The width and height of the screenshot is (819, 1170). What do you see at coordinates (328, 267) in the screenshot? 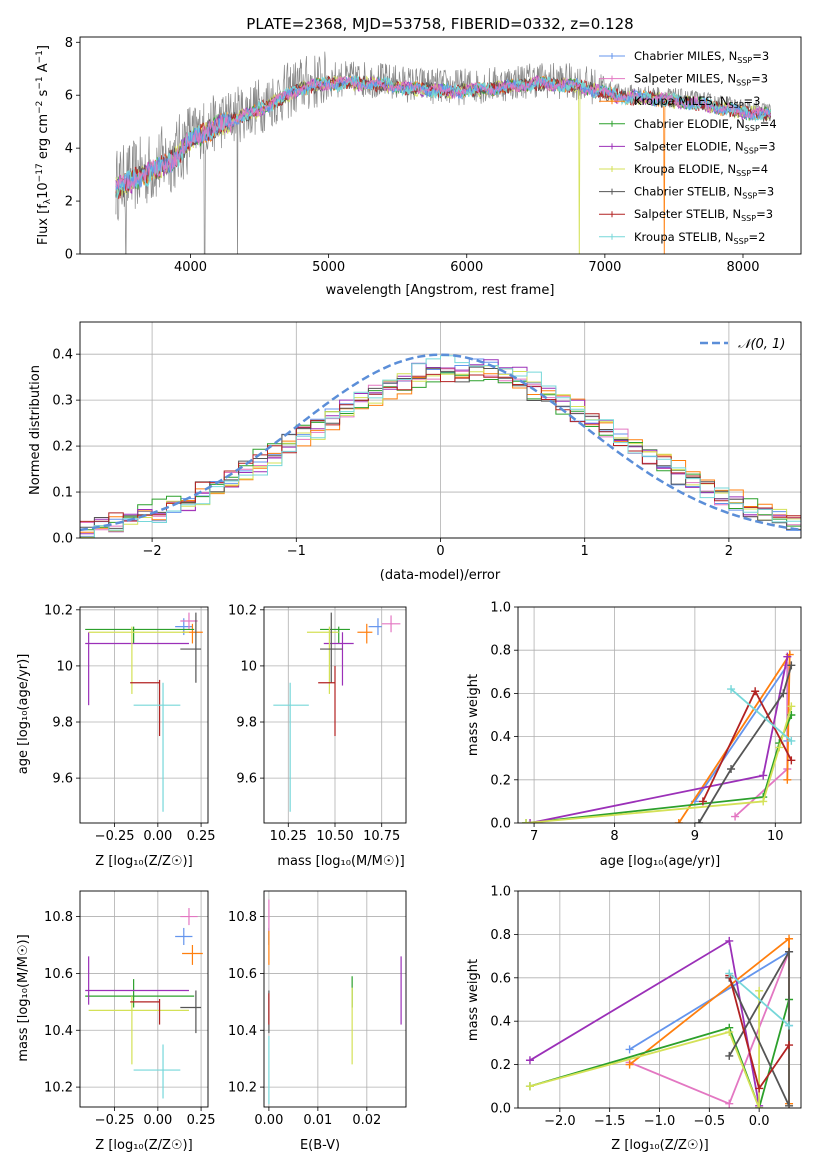
I see `spectrum-xtick-label: 5000` at bounding box center [328, 267].